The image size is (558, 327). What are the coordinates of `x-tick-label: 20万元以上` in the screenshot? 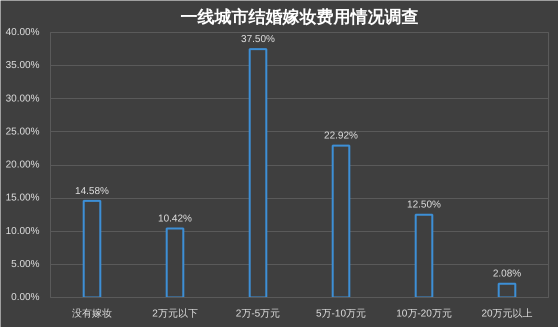 It's located at (507, 314).